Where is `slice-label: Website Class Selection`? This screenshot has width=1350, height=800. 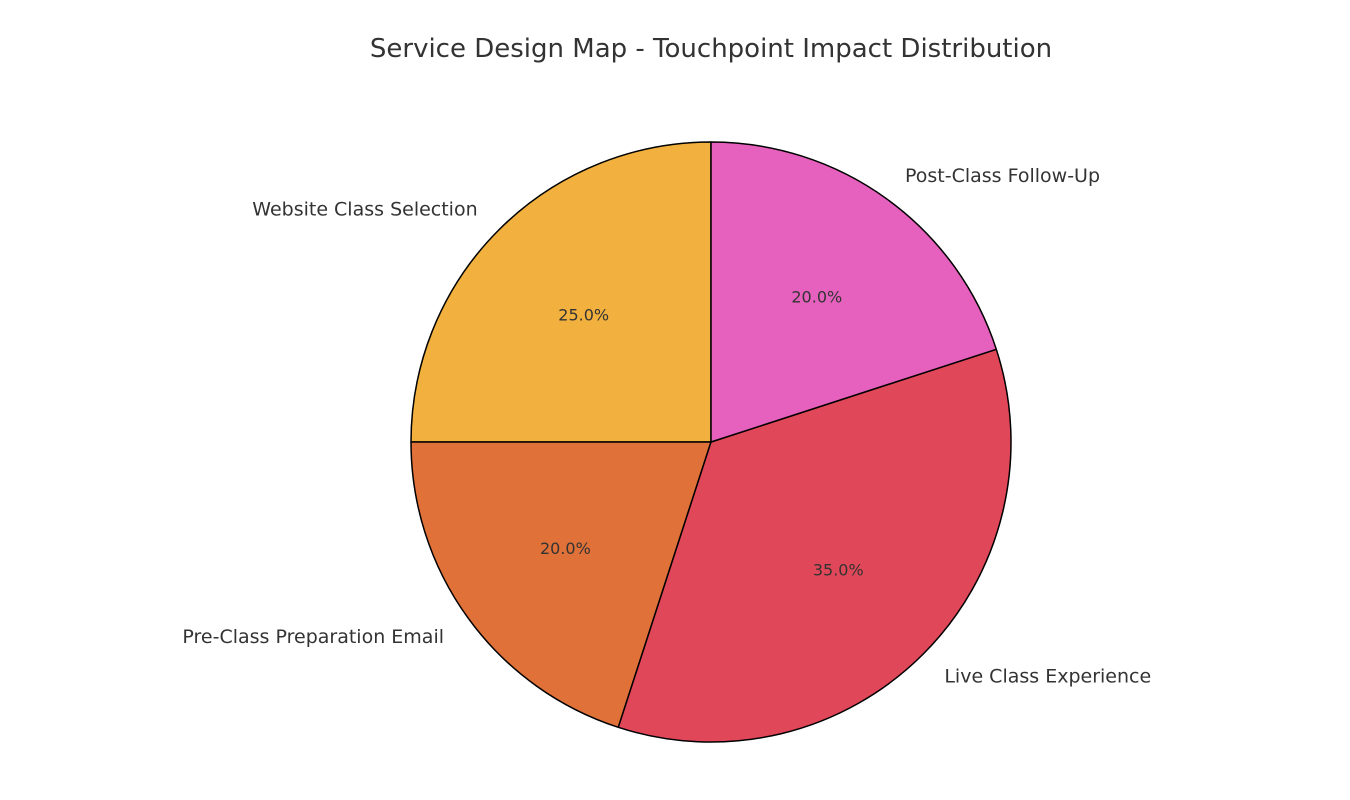 slice-label: Website Class Selection is located at coordinates (364, 210).